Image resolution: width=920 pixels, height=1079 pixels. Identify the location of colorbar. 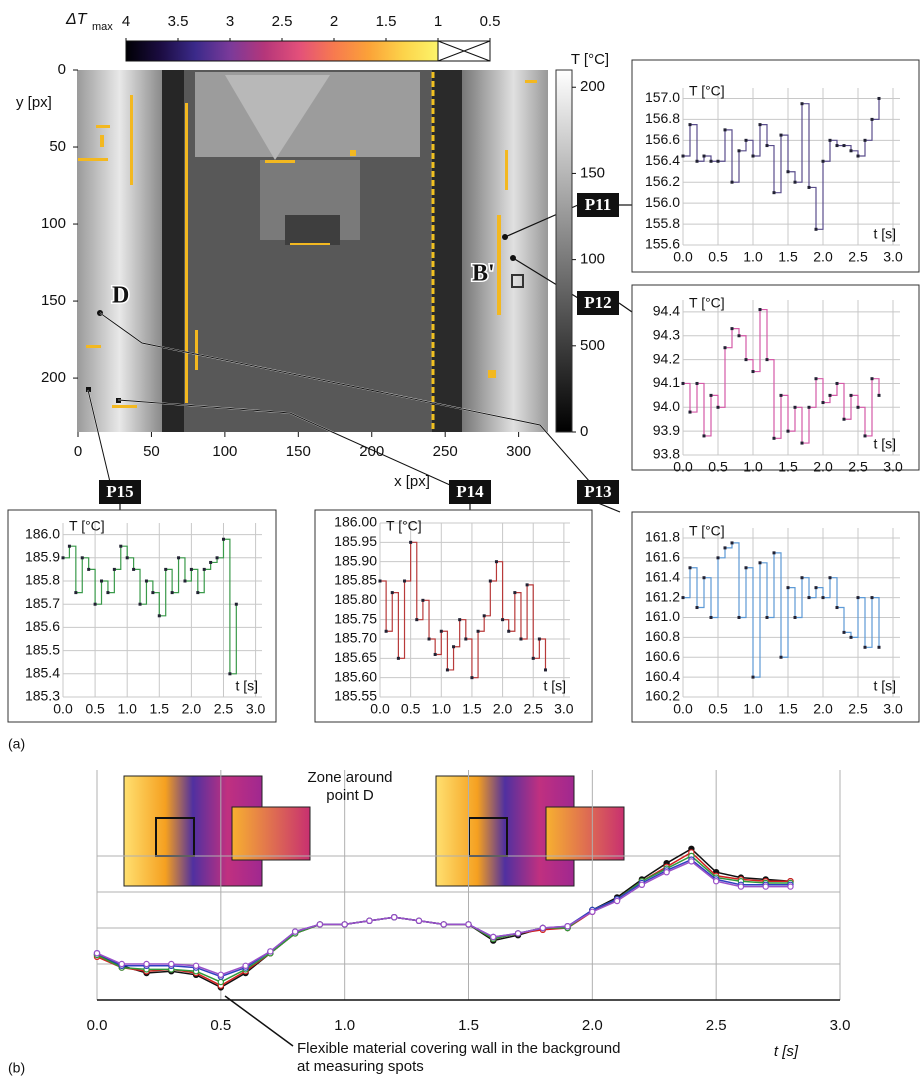
(564, 251).